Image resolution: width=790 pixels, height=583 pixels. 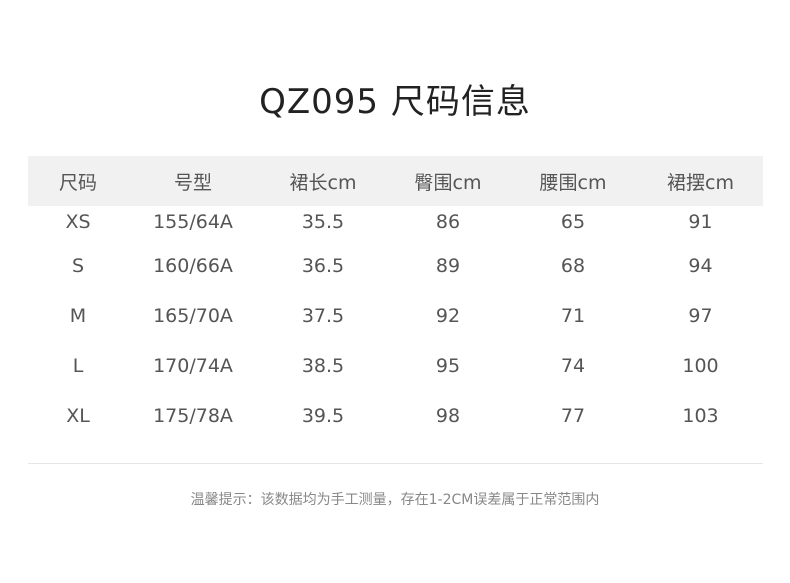 What do you see at coordinates (78, 316) in the screenshot?
I see `table-cell: M` at bounding box center [78, 316].